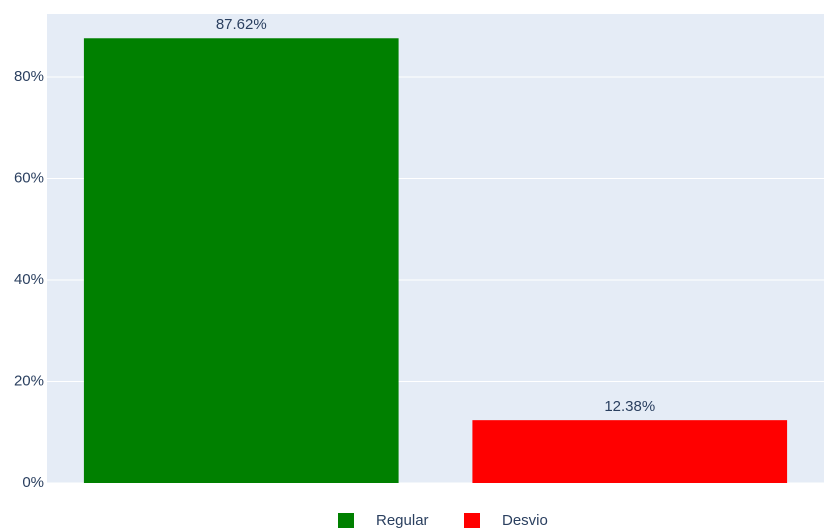 The image size is (824, 528). What do you see at coordinates (29, 76) in the screenshot?
I see `y-tick-label: 80%` at bounding box center [29, 76].